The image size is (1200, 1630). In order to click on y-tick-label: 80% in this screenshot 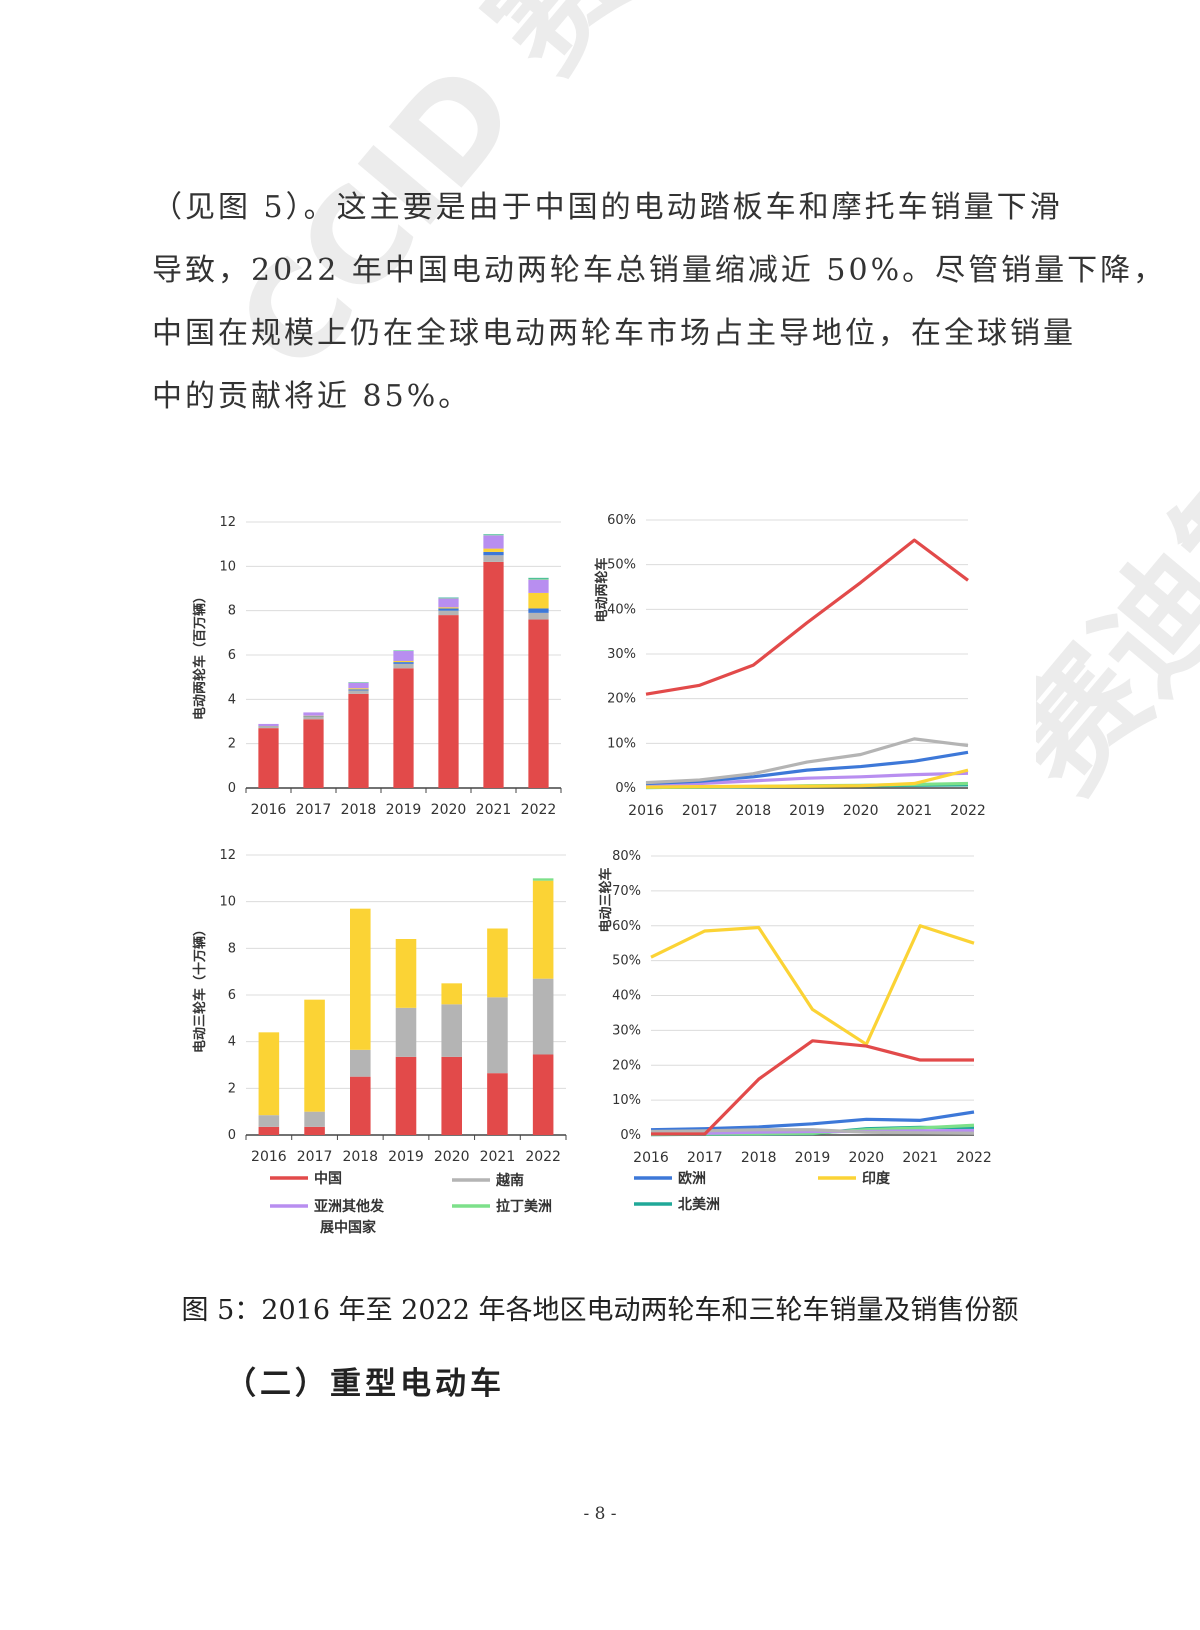, I will do `click(626, 856)`.